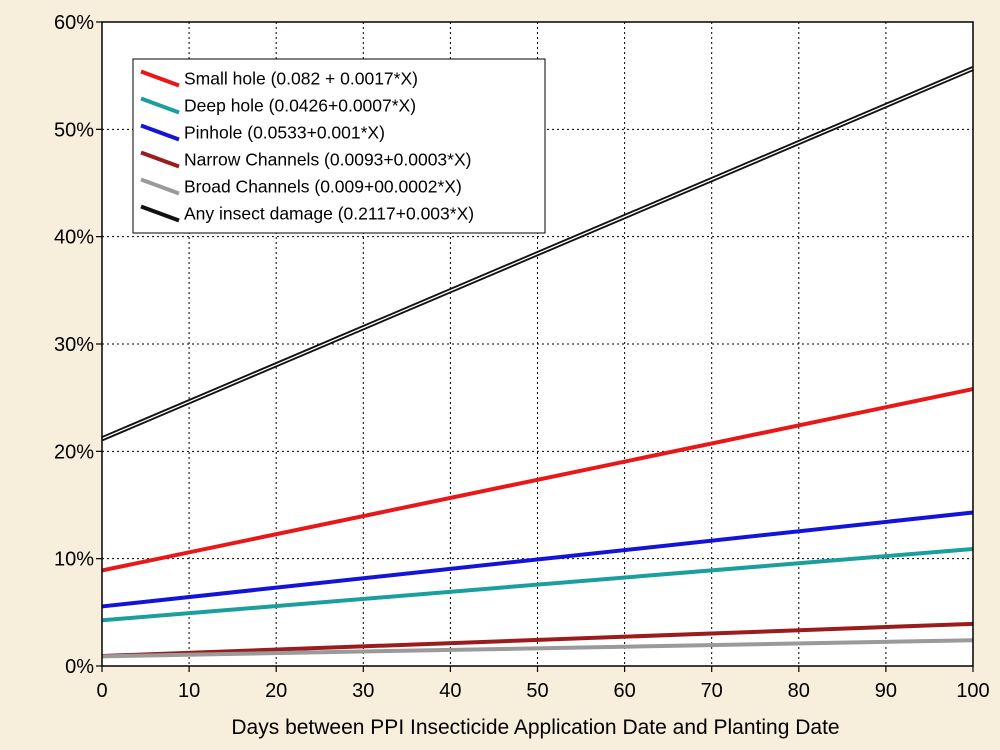  I want to click on legend-label-2: Pinhole (0.0533+0.001*X), so click(284, 133).